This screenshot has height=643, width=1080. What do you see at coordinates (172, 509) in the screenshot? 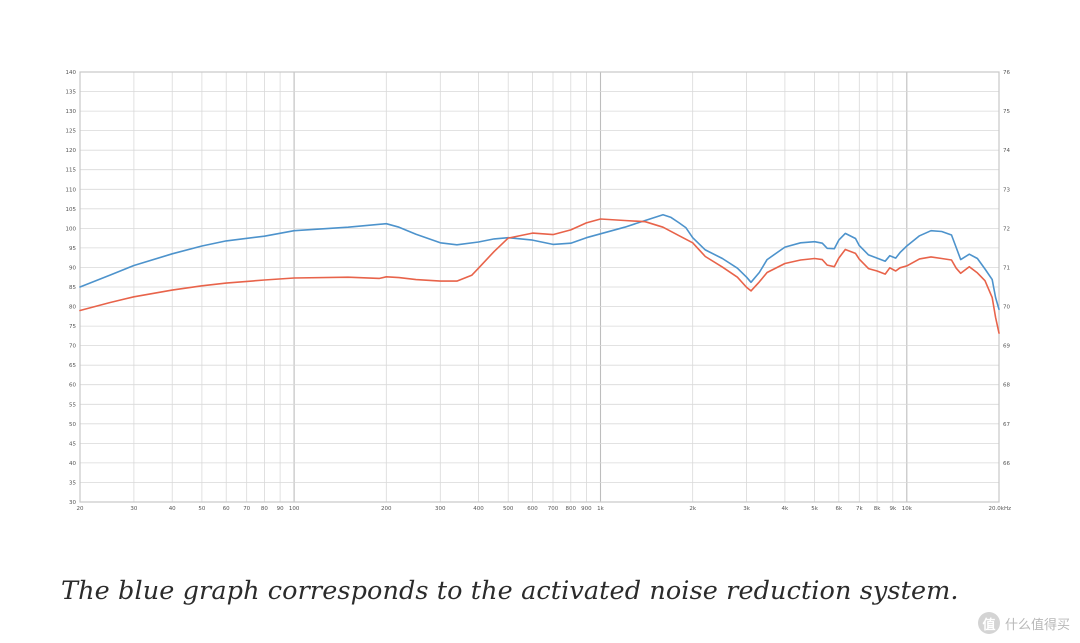
I see `x-tick-label: 40` at bounding box center [172, 509].